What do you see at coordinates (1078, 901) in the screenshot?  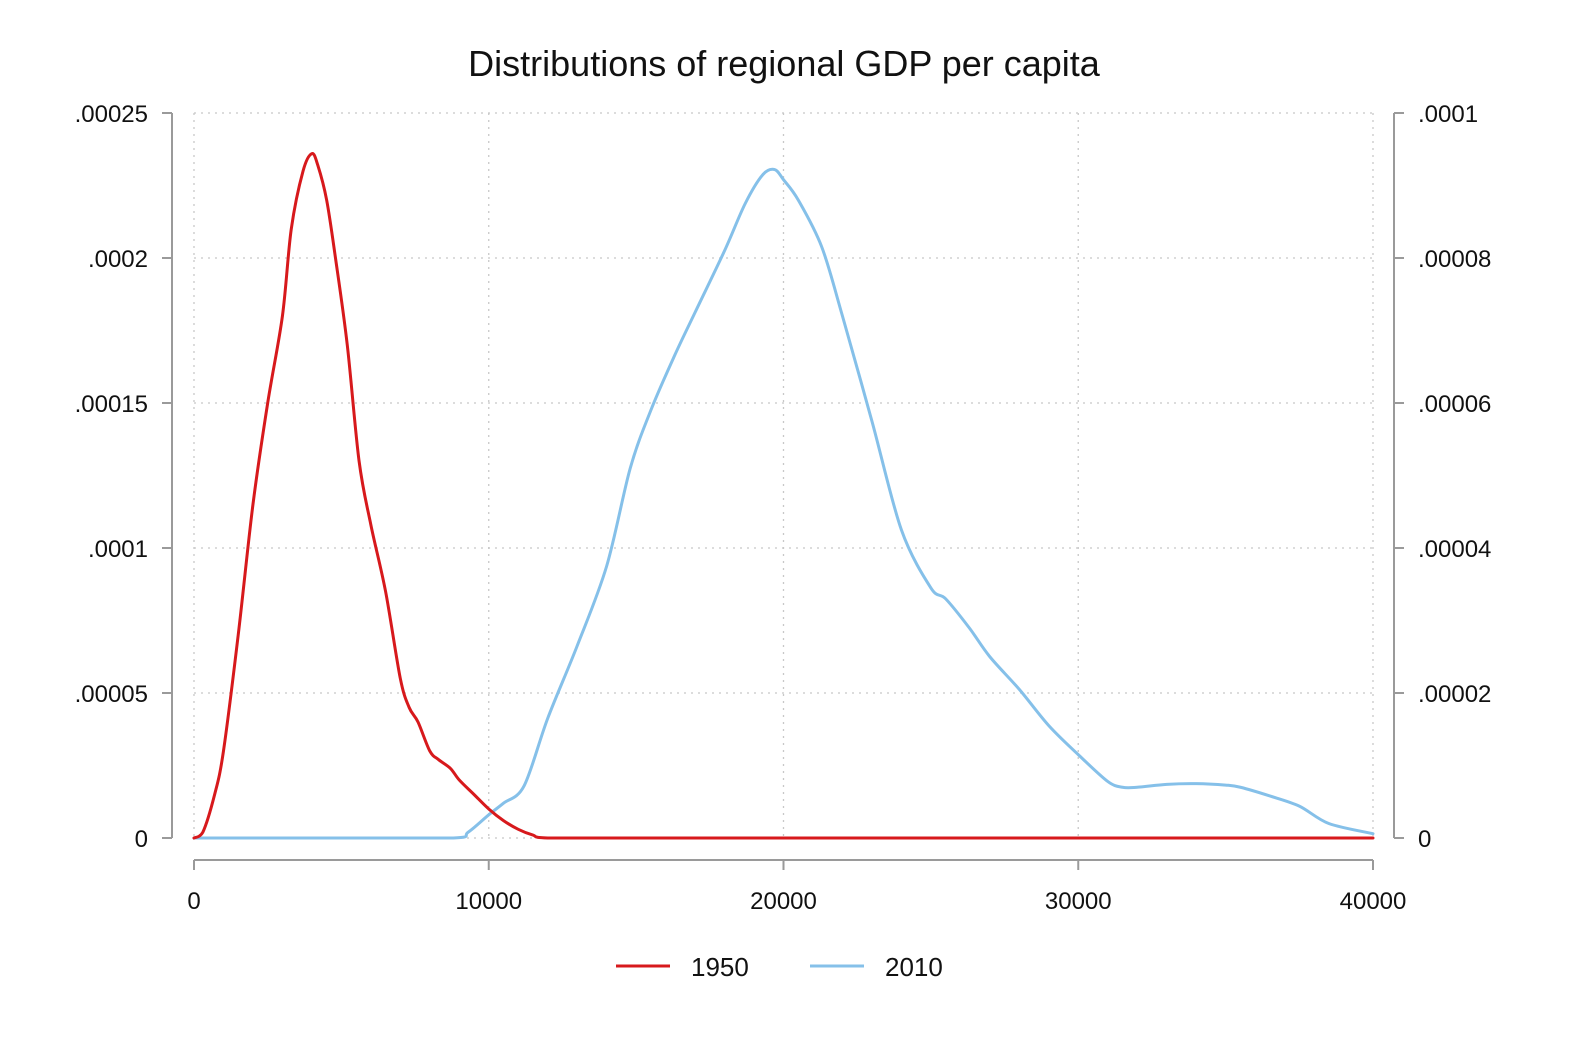 I see `x-tick-label: 30000` at bounding box center [1078, 901].